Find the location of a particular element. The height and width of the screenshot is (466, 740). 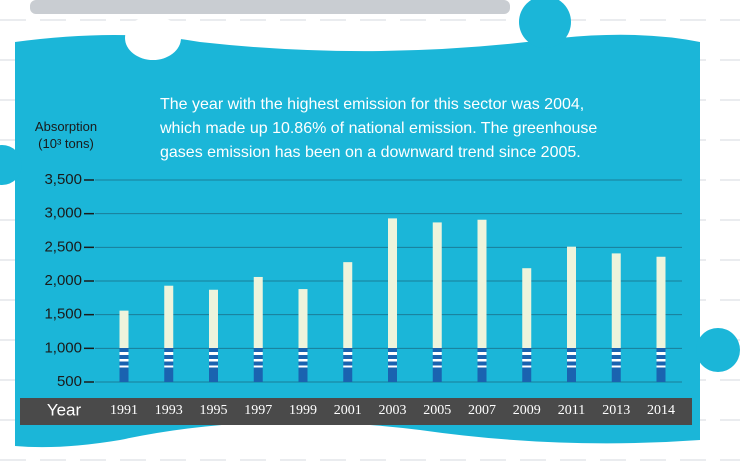

x-axis-label: Year is located at coordinates (64, 409).